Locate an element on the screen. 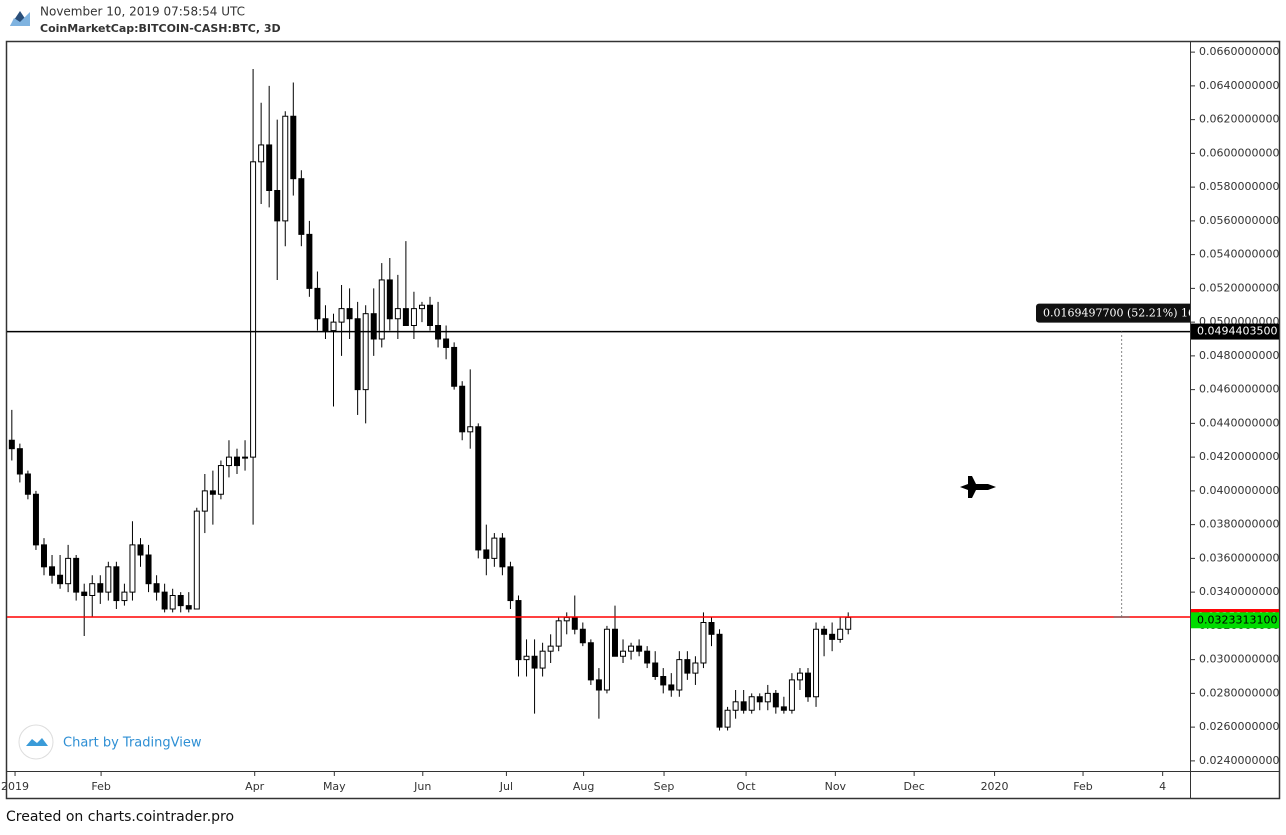 This screenshot has width=1286, height=835. x-tick-label: Oct is located at coordinates (747, 786).